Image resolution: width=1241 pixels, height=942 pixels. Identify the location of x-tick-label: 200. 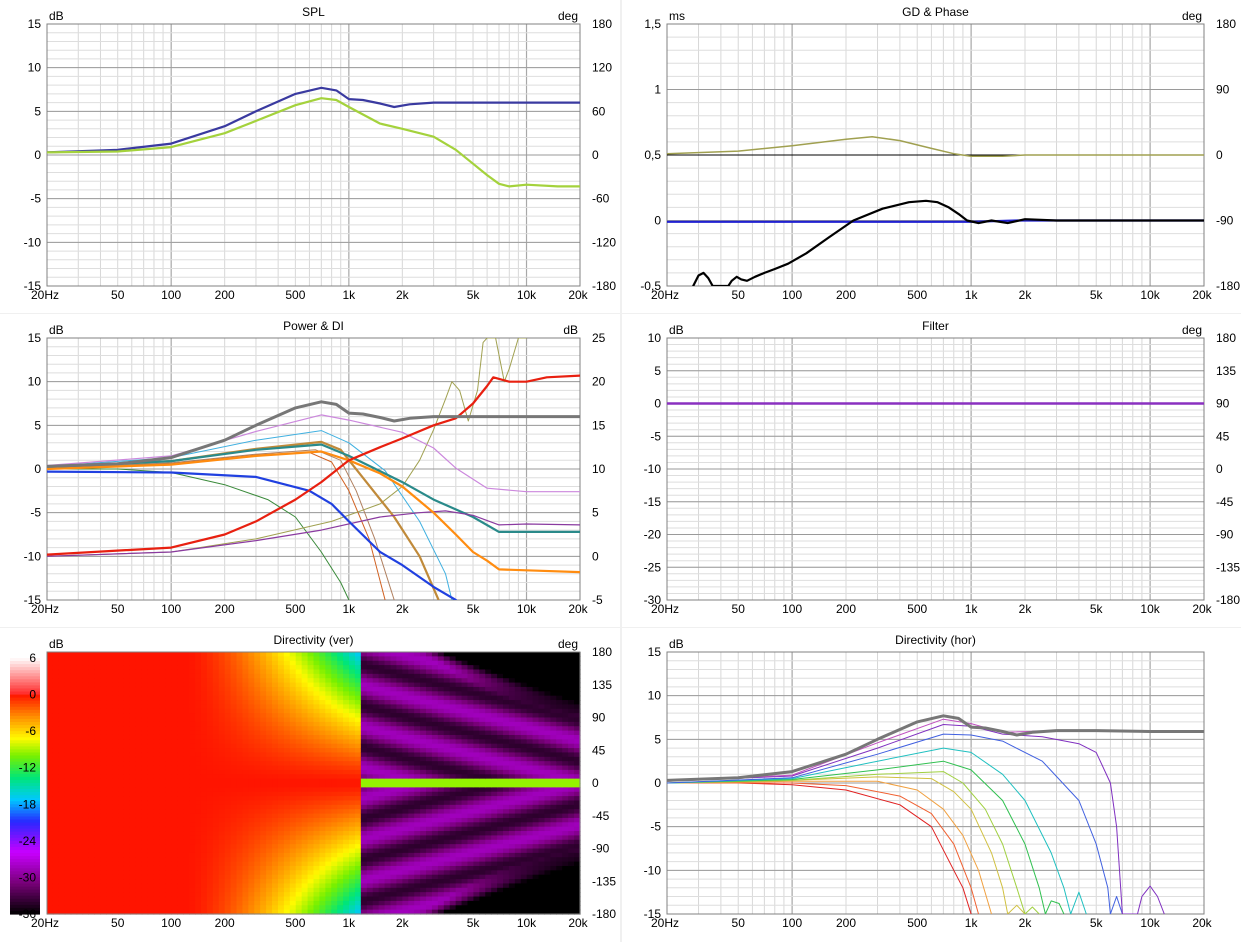
(225, 295).